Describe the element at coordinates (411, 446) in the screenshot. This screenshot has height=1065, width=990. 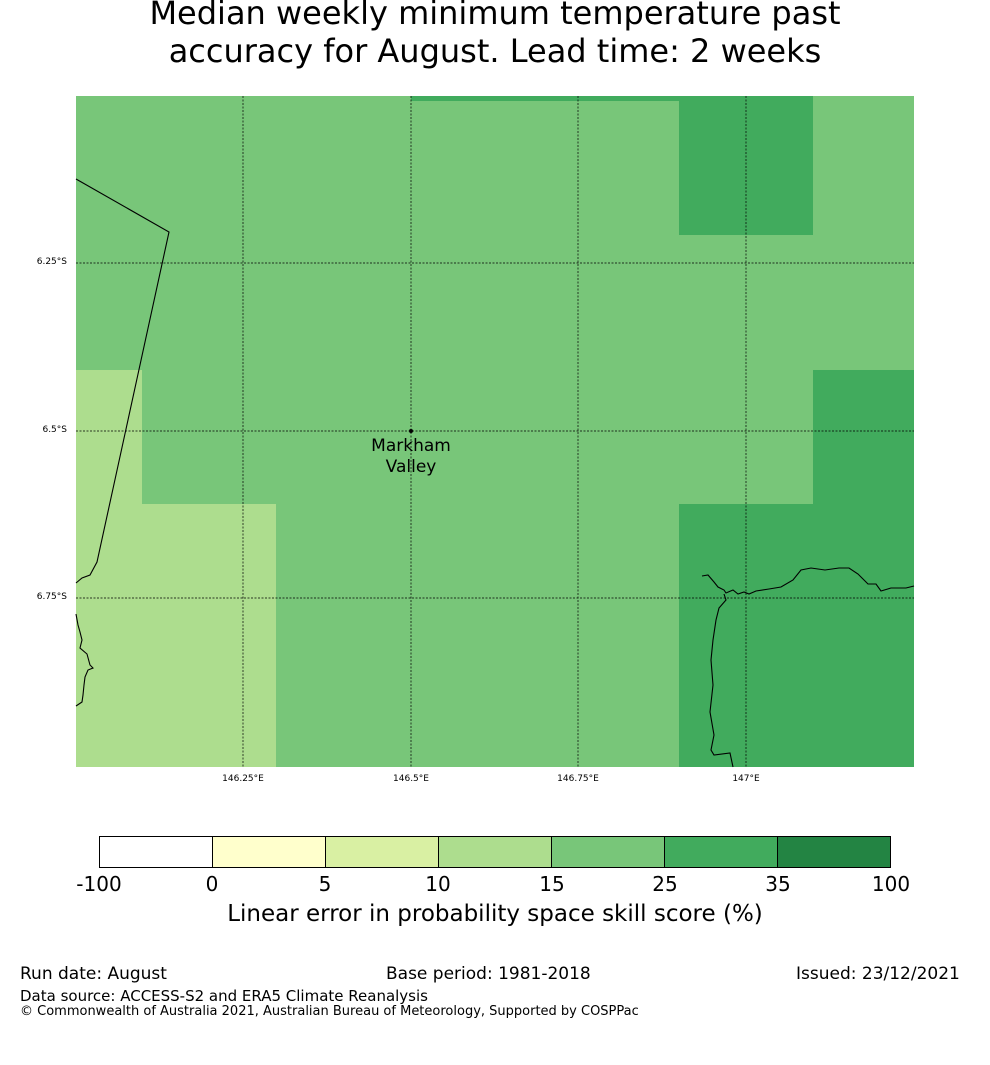
I see `place-name-1: Markham` at that location.